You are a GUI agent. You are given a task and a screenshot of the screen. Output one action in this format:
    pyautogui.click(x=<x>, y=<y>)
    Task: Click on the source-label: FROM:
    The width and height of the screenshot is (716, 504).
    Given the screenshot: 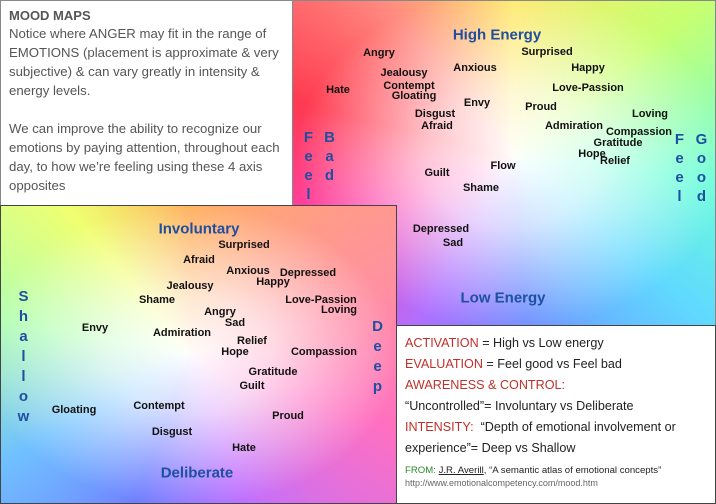 What is the action you would take?
    pyautogui.click(x=420, y=470)
    